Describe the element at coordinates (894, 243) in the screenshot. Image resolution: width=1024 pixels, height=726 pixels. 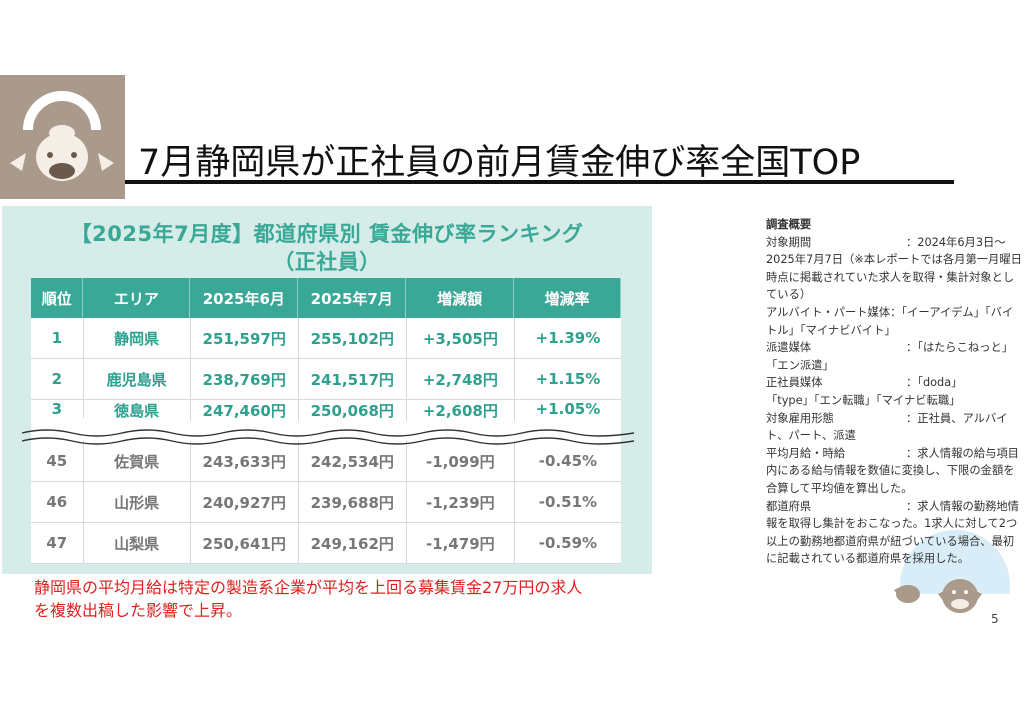
I see `survey-period: 対象期間 ：2024年6月3日～` at that location.